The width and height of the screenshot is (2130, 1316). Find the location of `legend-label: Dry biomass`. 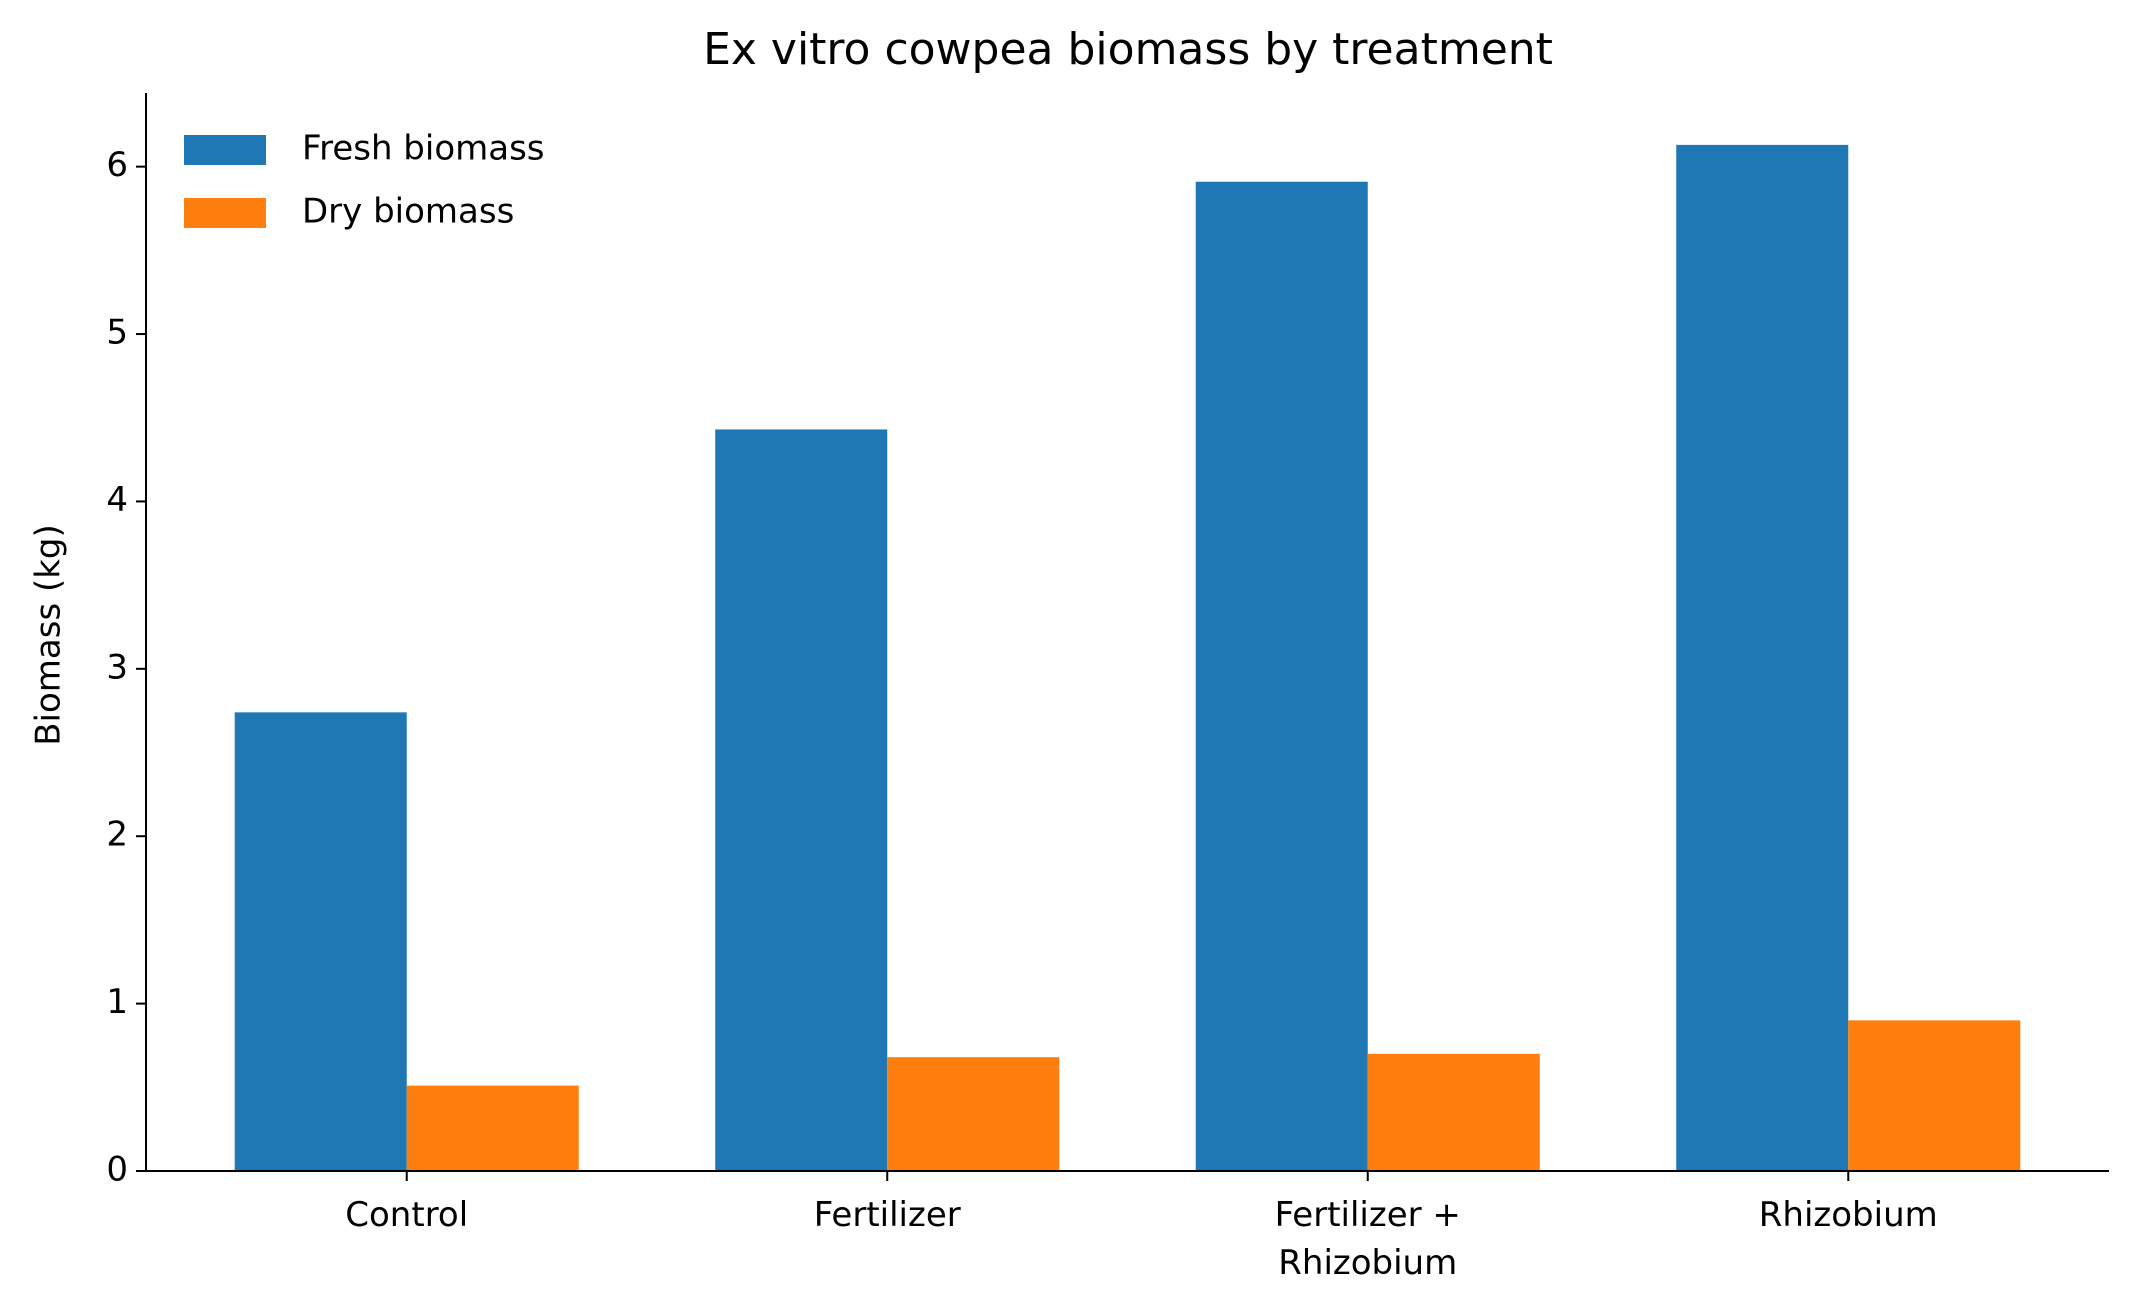

legend-label: Dry biomass is located at coordinates (408, 212).